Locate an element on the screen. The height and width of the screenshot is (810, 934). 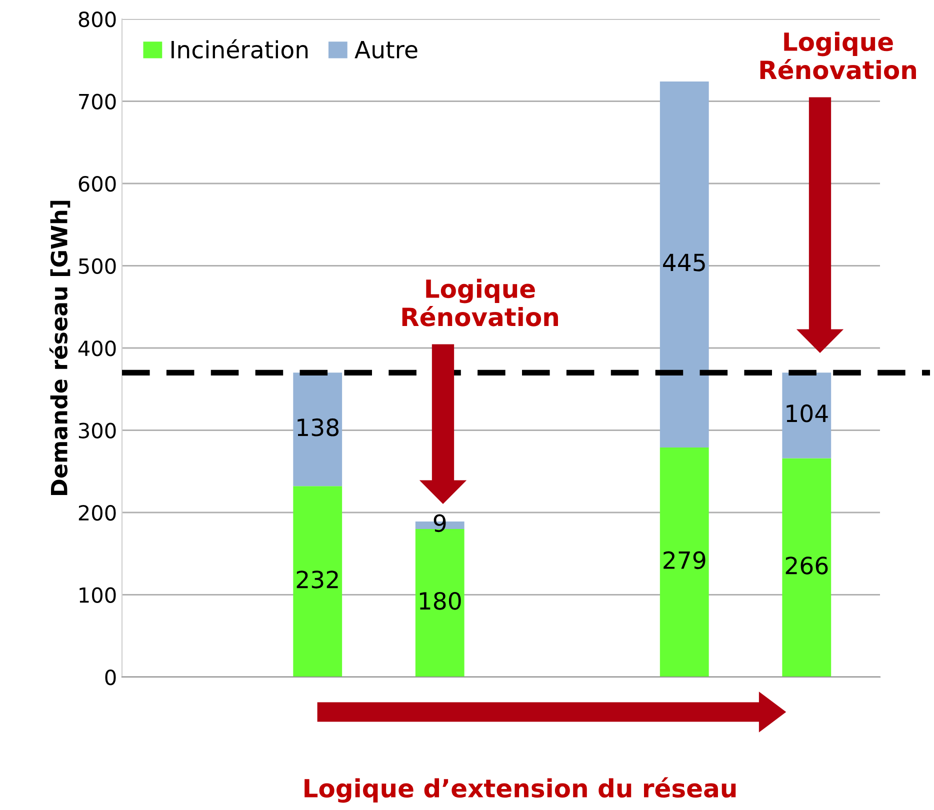
y-tick-label: 300 is located at coordinates (97, 430).